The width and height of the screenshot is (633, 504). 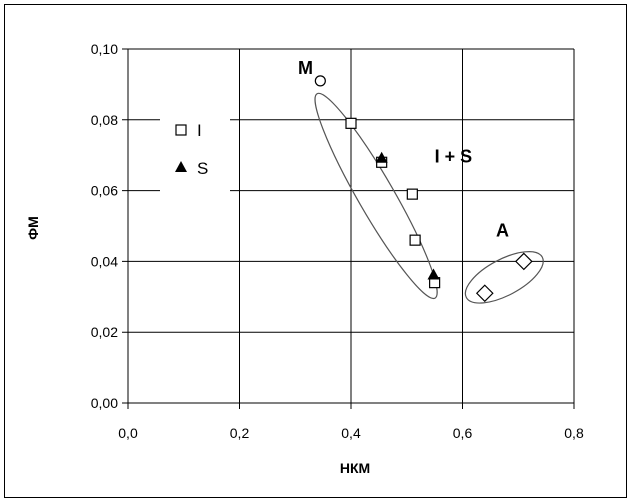 I want to click on y-tick-label: 0,04, so click(x=104, y=261).